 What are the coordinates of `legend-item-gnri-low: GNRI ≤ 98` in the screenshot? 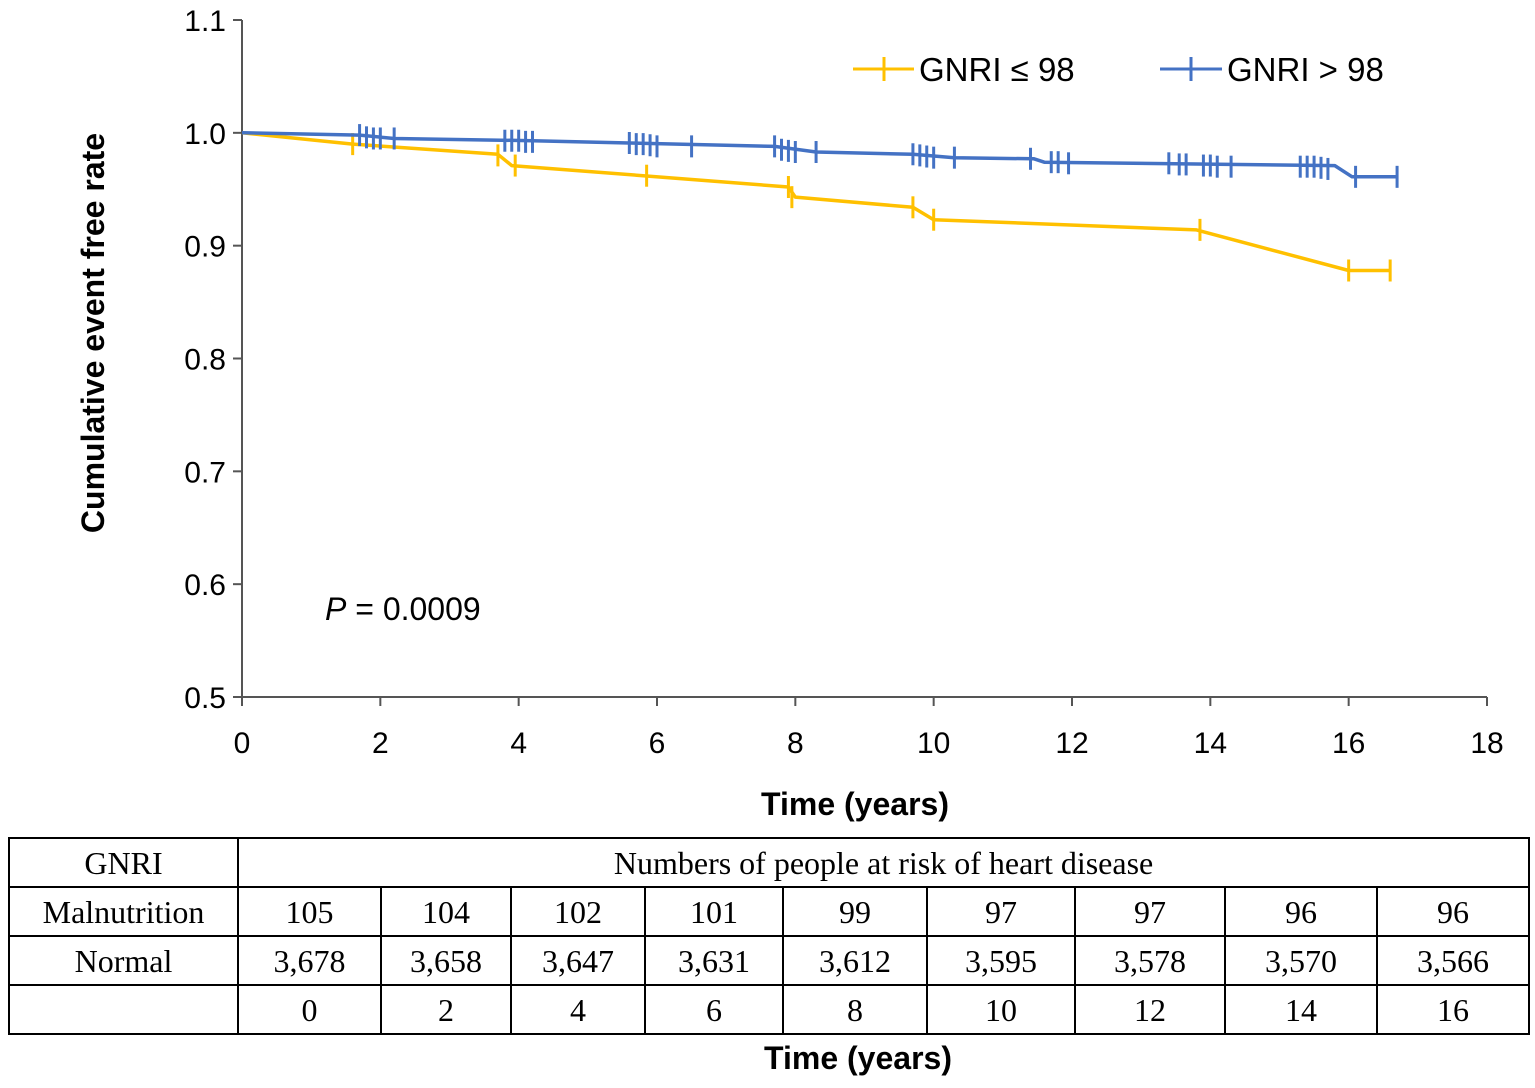 It's located at (964, 69).